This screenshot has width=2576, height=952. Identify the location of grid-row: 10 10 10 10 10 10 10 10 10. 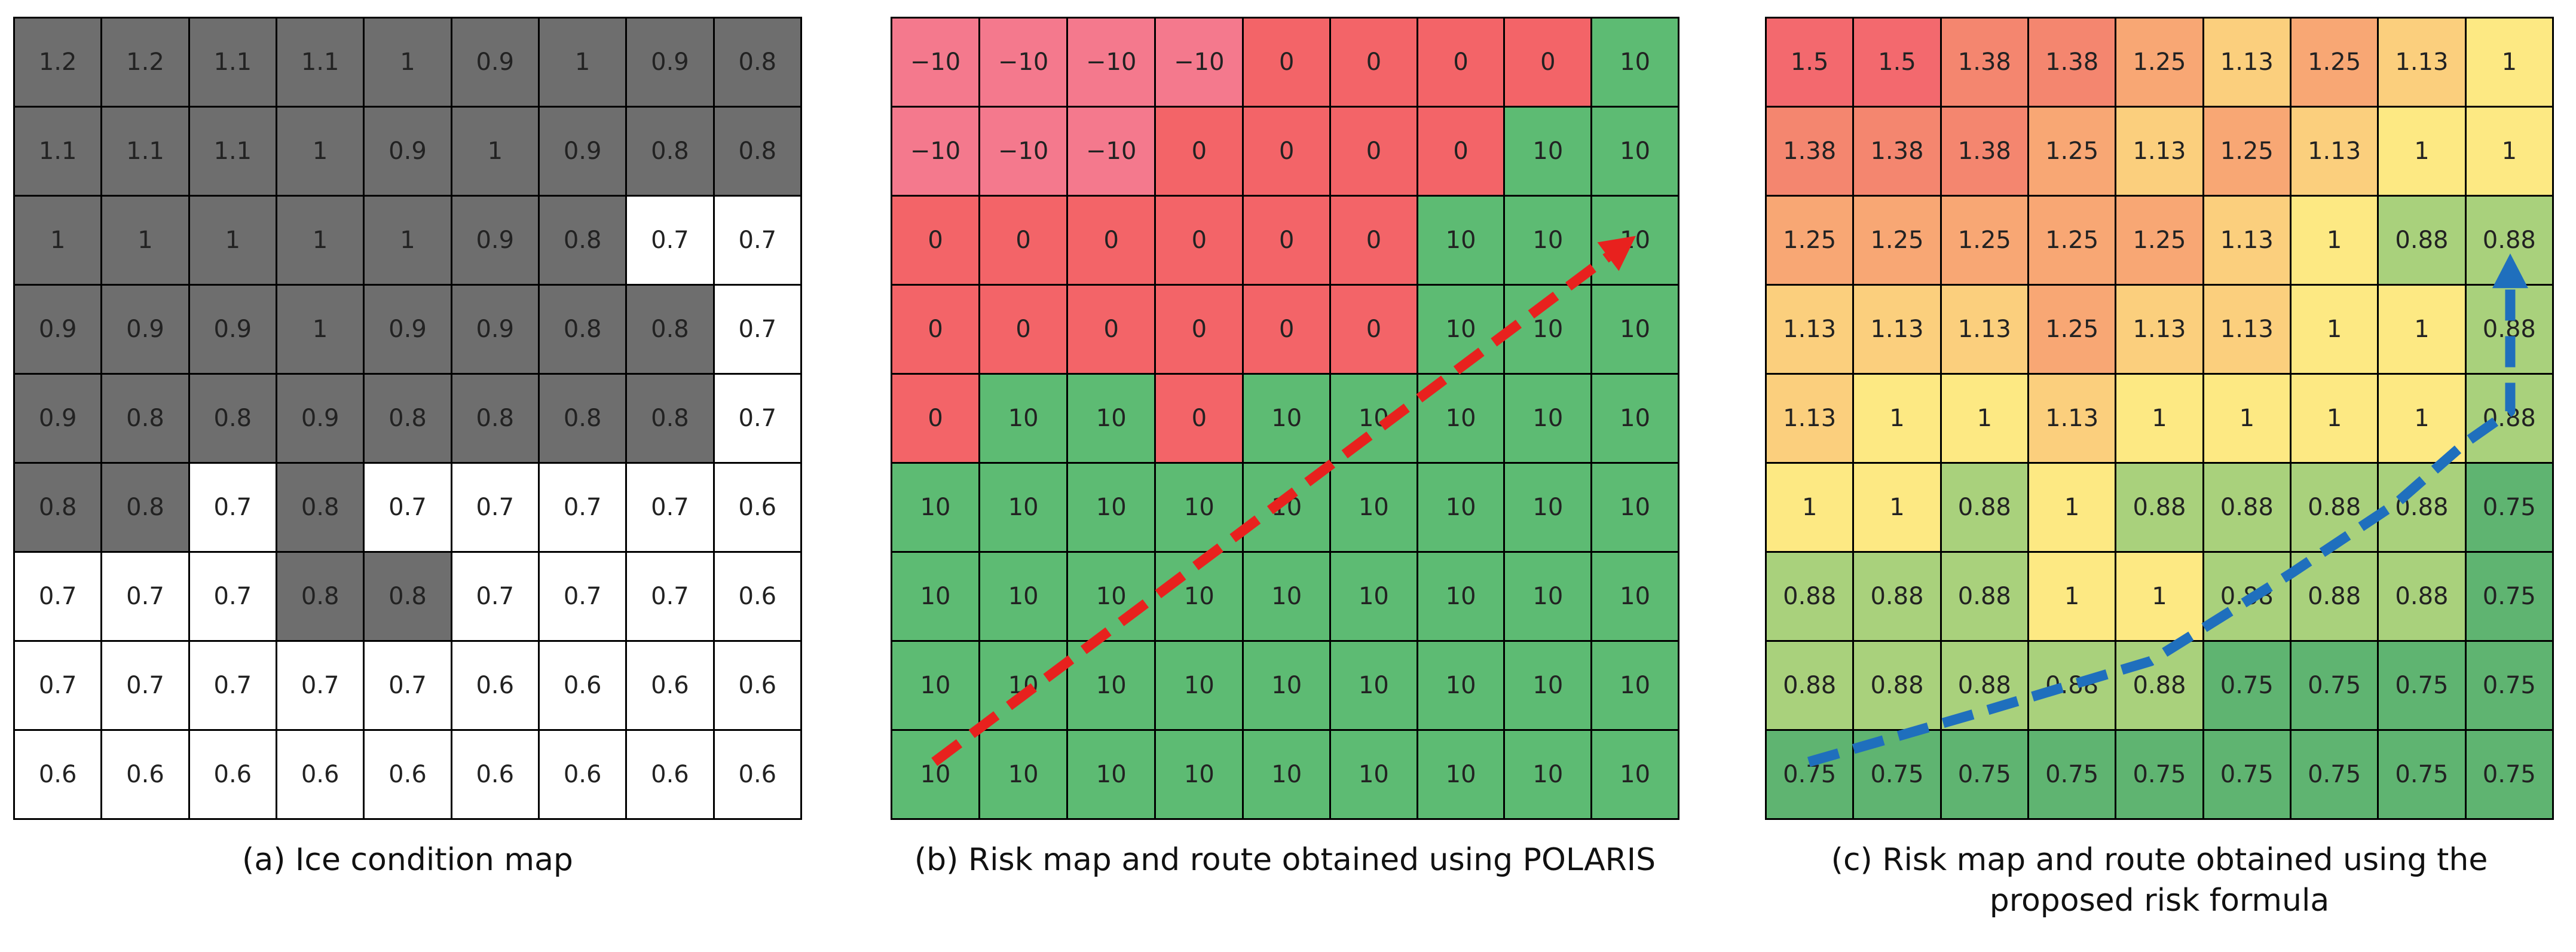
(1284, 775).